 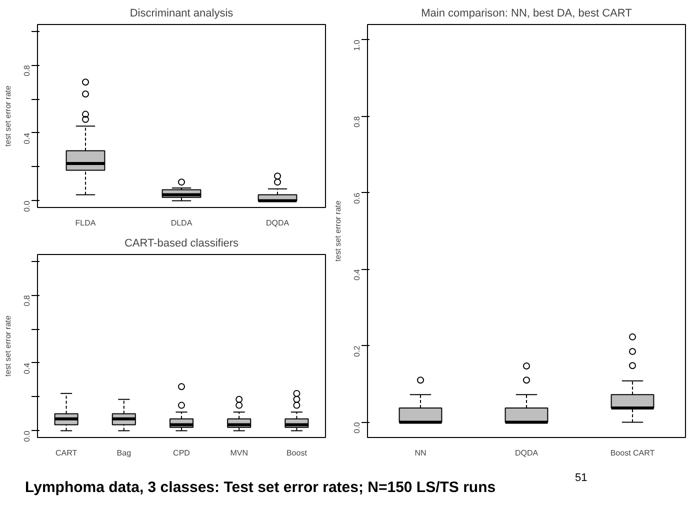 I want to click on chart-title: Main comparison: NN, best DA, best CART, so click(x=526, y=14).